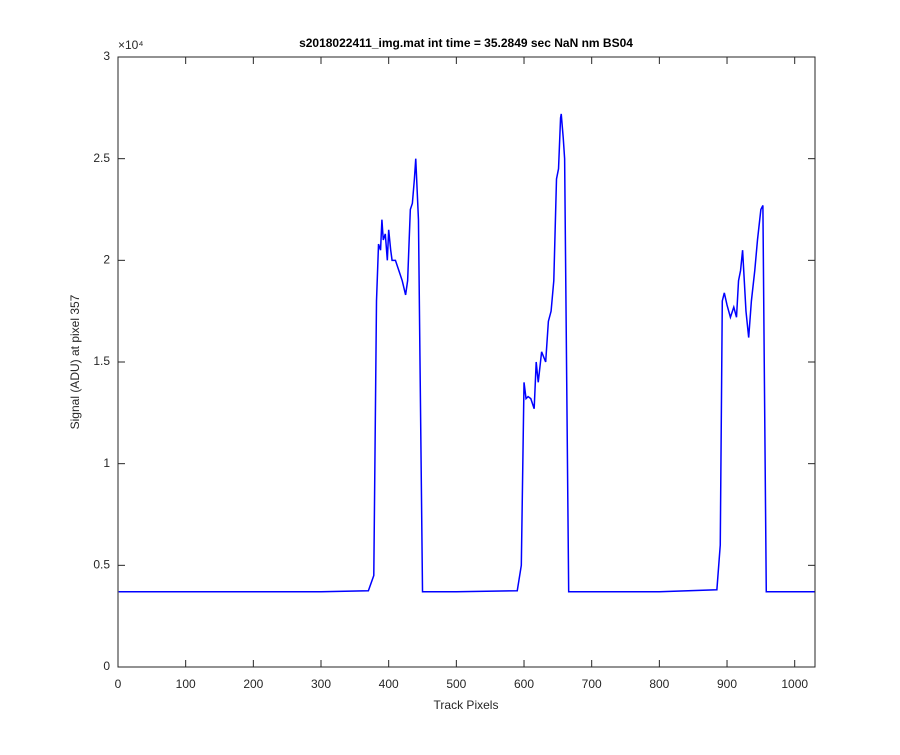 The image size is (900, 755). I want to click on x-tick-label: 200, so click(253, 684).